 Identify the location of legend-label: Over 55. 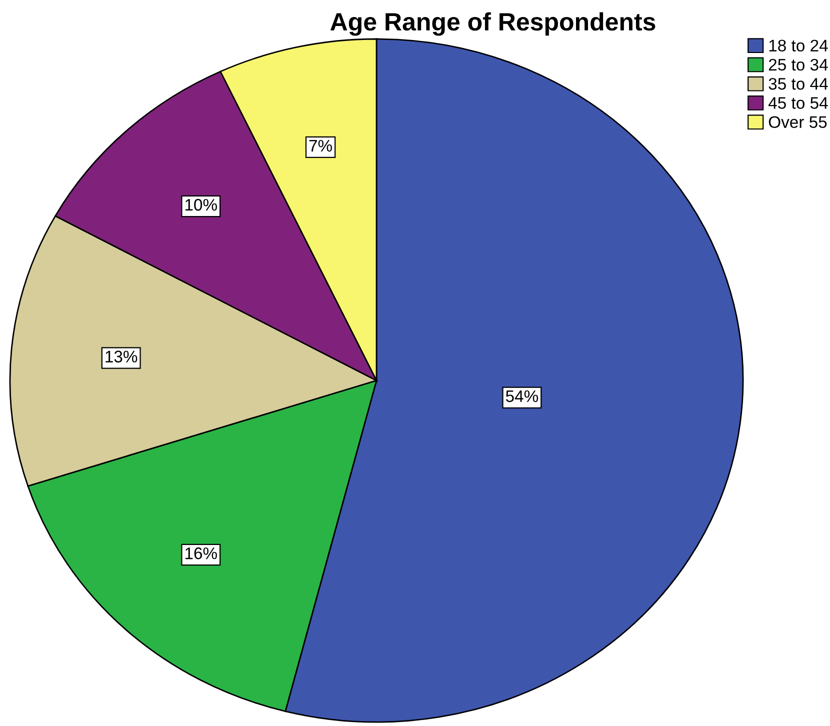
(797, 122).